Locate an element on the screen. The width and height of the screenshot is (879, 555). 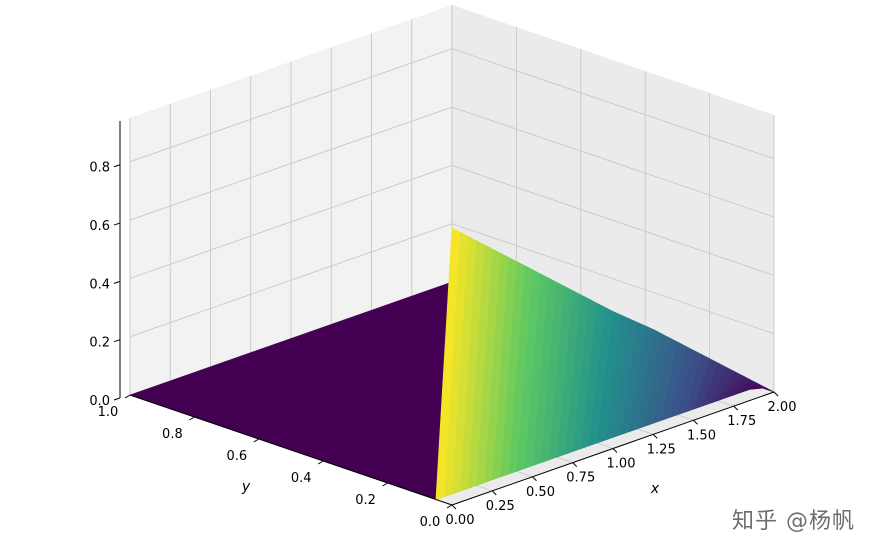
watermark: 知乎 @杨帆 is located at coordinates (793, 521).